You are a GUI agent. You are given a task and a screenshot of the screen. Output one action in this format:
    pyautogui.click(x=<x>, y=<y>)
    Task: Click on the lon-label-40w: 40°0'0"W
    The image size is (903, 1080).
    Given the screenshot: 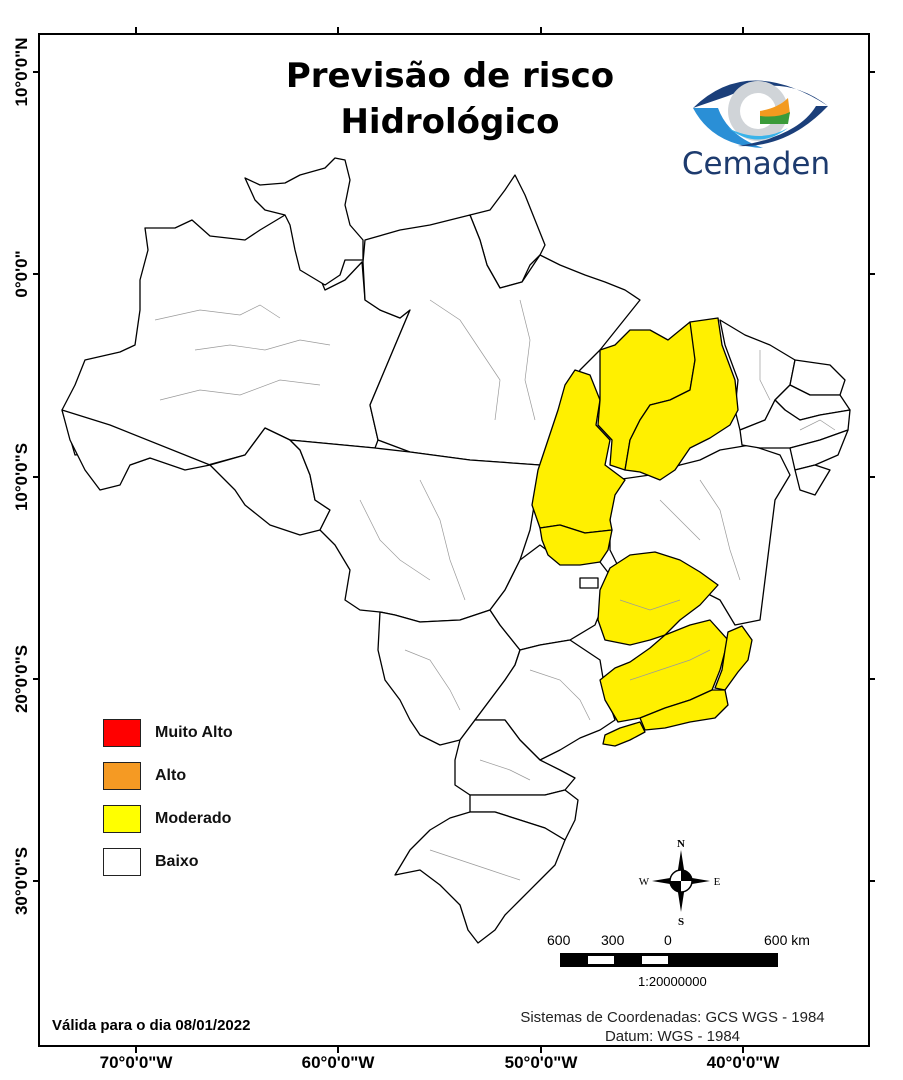 What is the action you would take?
    pyautogui.click(x=743, y=1062)
    